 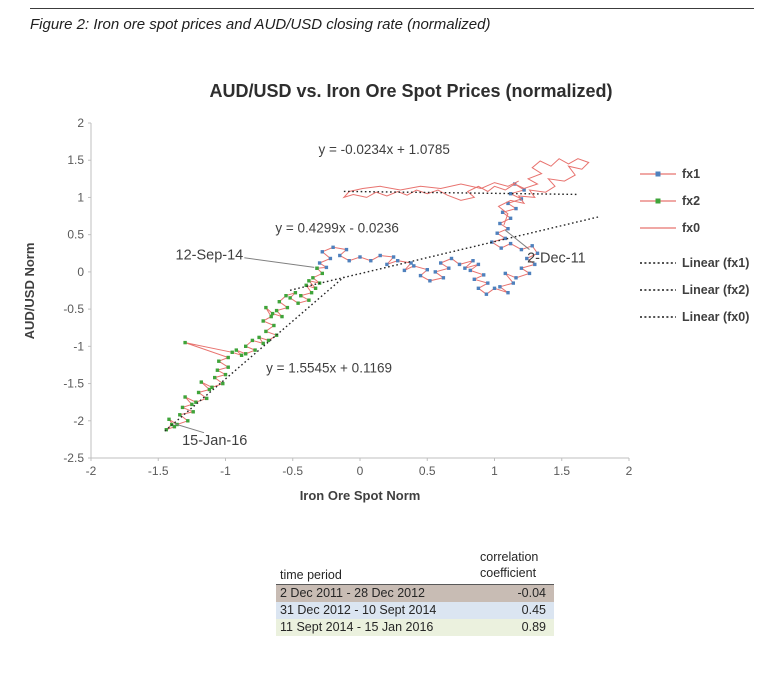 I want to click on trendline-linear-fx0, so click(x=460, y=193).